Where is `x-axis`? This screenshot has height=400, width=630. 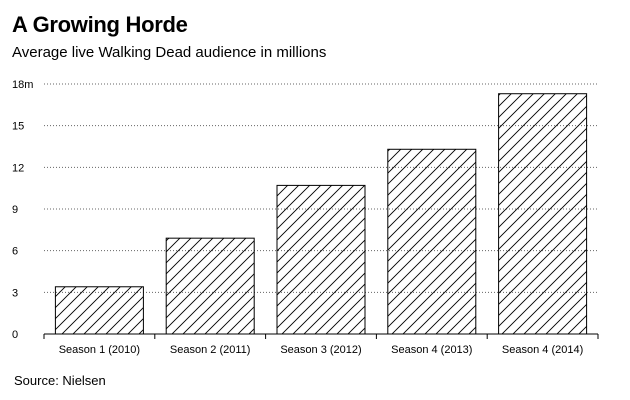 x-axis is located at coordinates (321, 336).